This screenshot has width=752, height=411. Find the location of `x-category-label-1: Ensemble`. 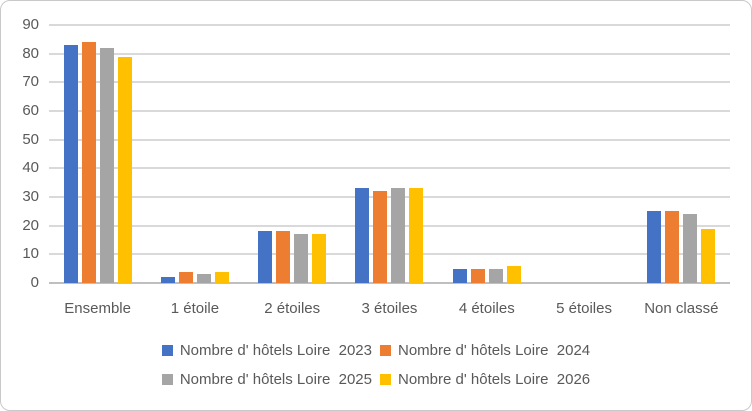

x-category-label-1: Ensemble is located at coordinates (97, 308).